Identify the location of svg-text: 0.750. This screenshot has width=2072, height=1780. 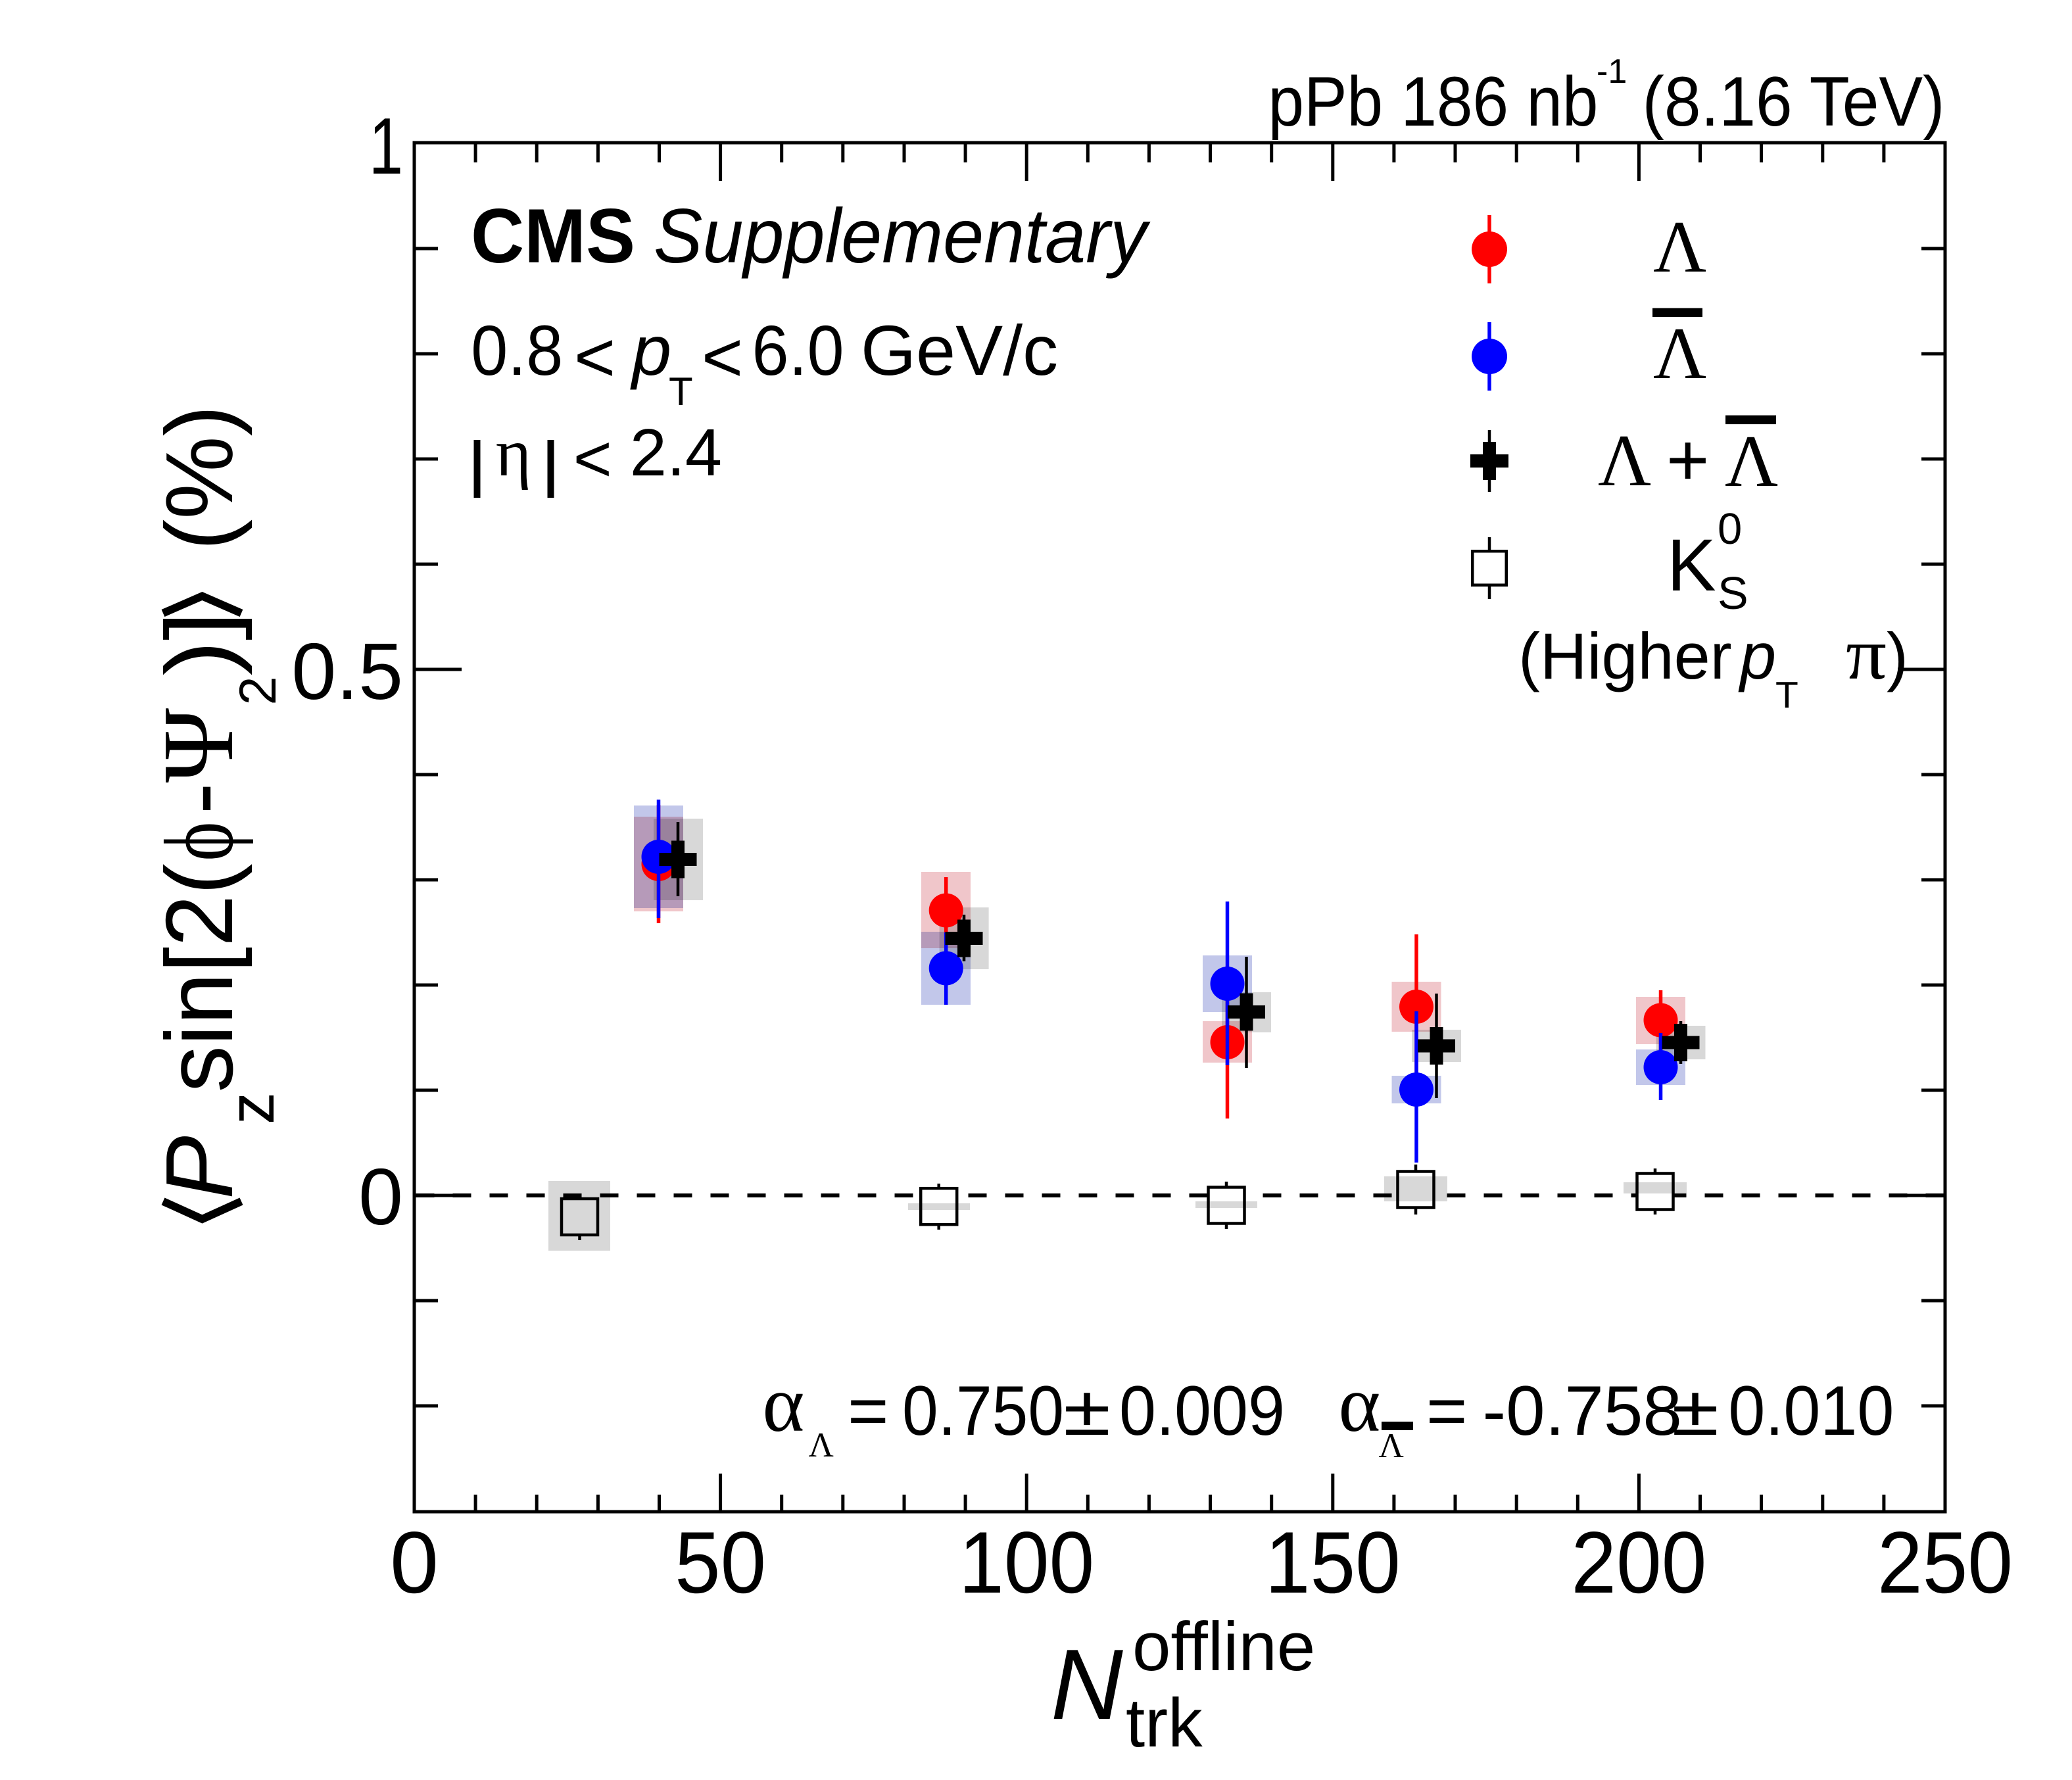
(983, 1410).